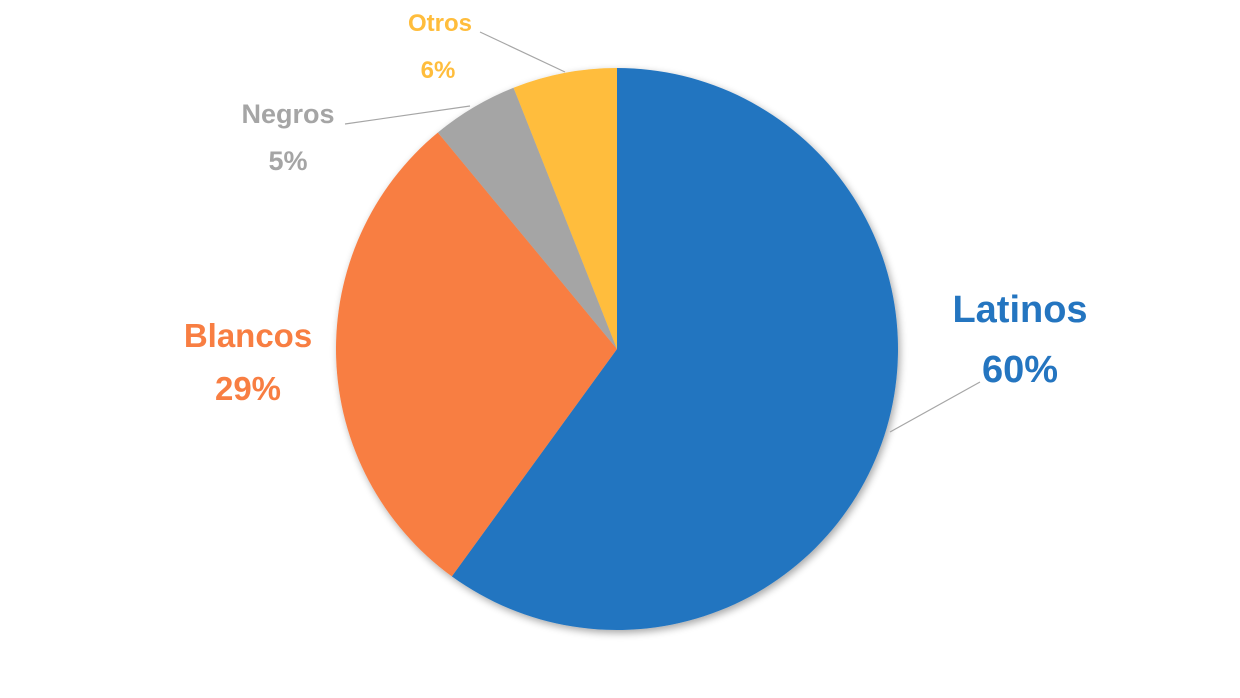 The image size is (1240, 698). Describe the element at coordinates (476, 354) in the screenshot. I see `pie-slice-blancos` at that location.